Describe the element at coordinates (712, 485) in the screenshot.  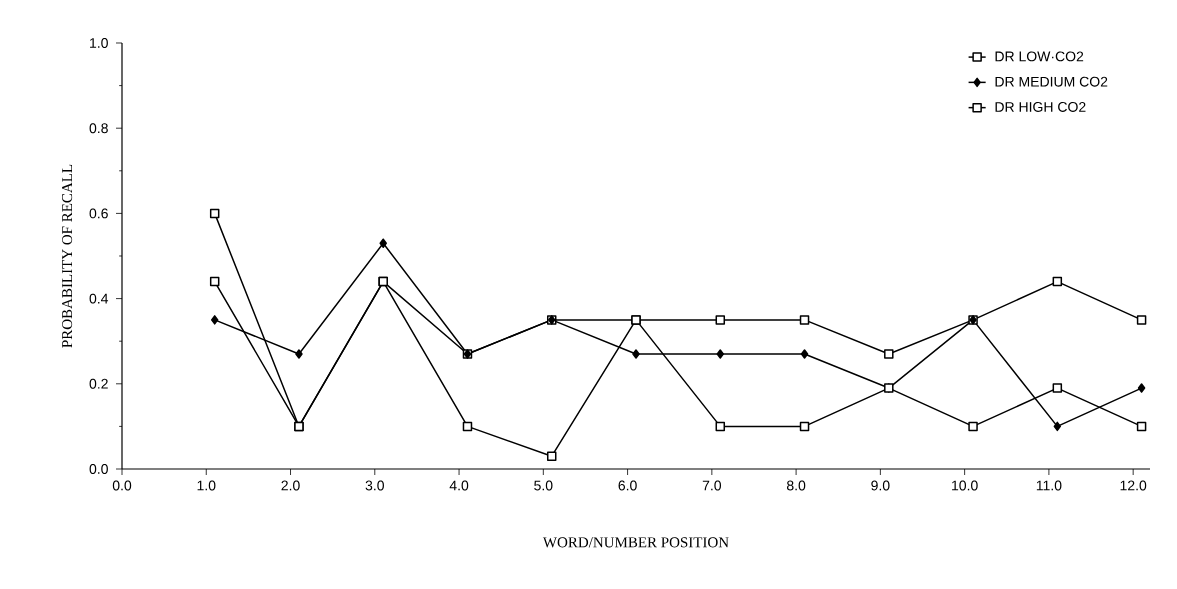
I see `x-tick-label: 7.0` at that location.